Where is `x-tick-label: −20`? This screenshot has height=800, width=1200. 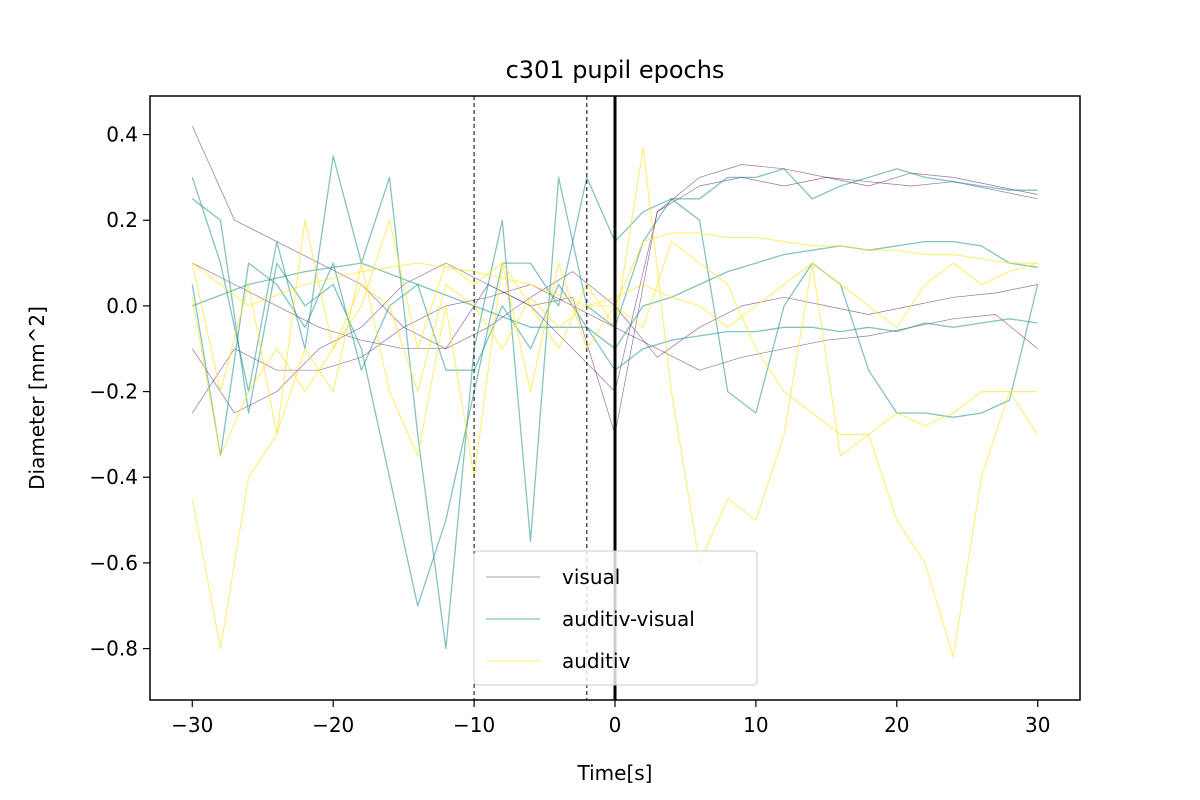 x-tick-label: −20 is located at coordinates (333, 725).